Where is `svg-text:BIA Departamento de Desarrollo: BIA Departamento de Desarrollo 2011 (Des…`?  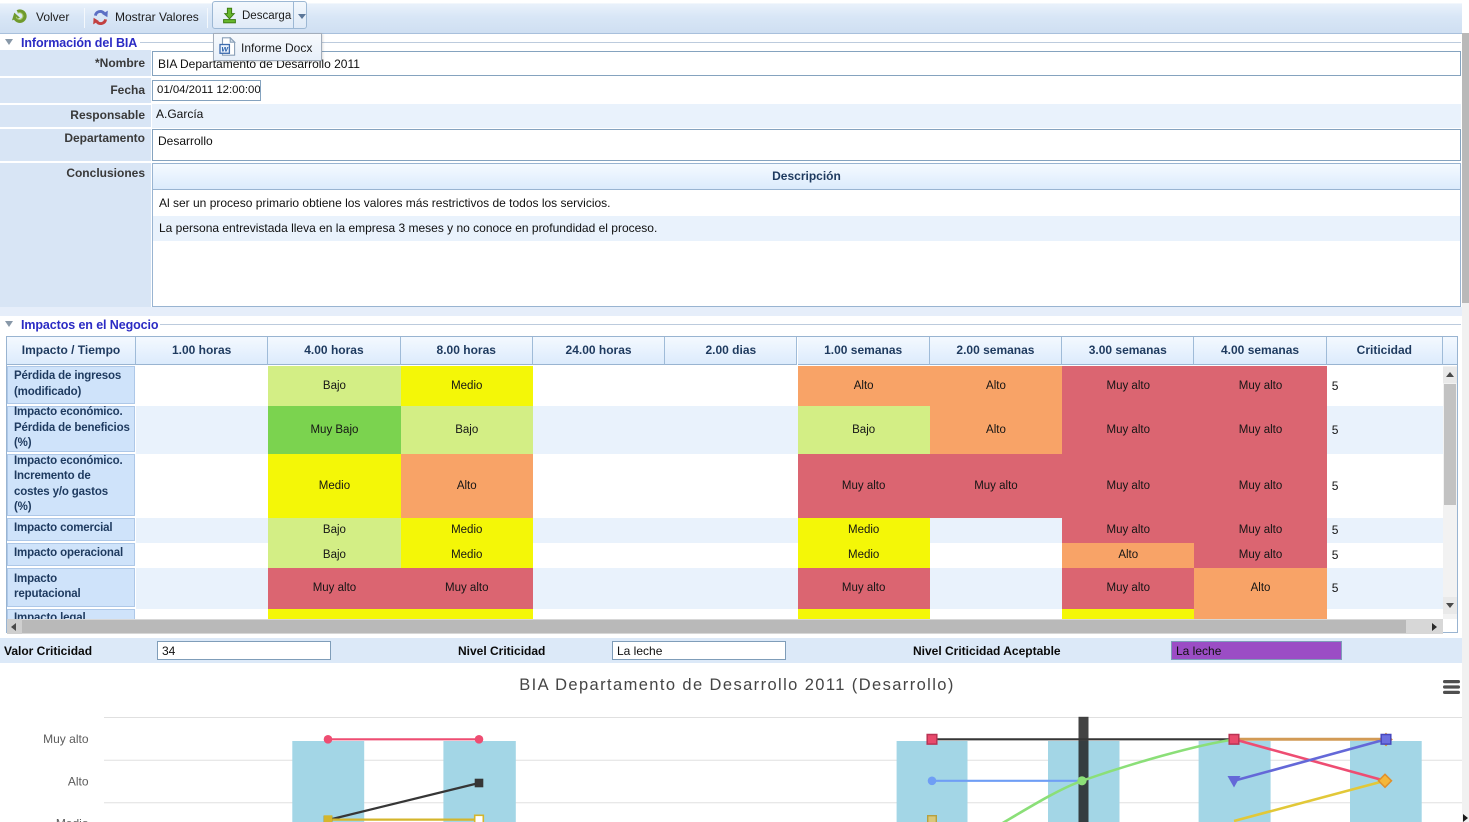
svg-text:BIA Departamento de Desarrollo: BIA Departamento de Desarrollo 2011 (Des… is located at coordinates (737, 685).